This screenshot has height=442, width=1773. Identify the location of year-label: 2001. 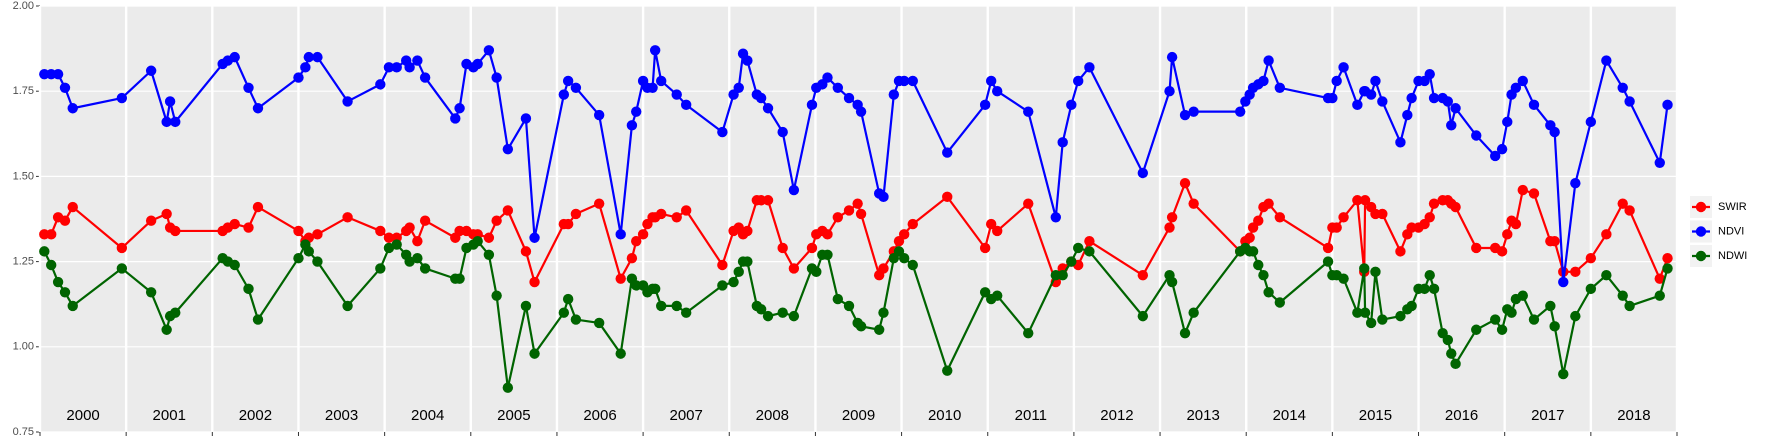
(169, 415).